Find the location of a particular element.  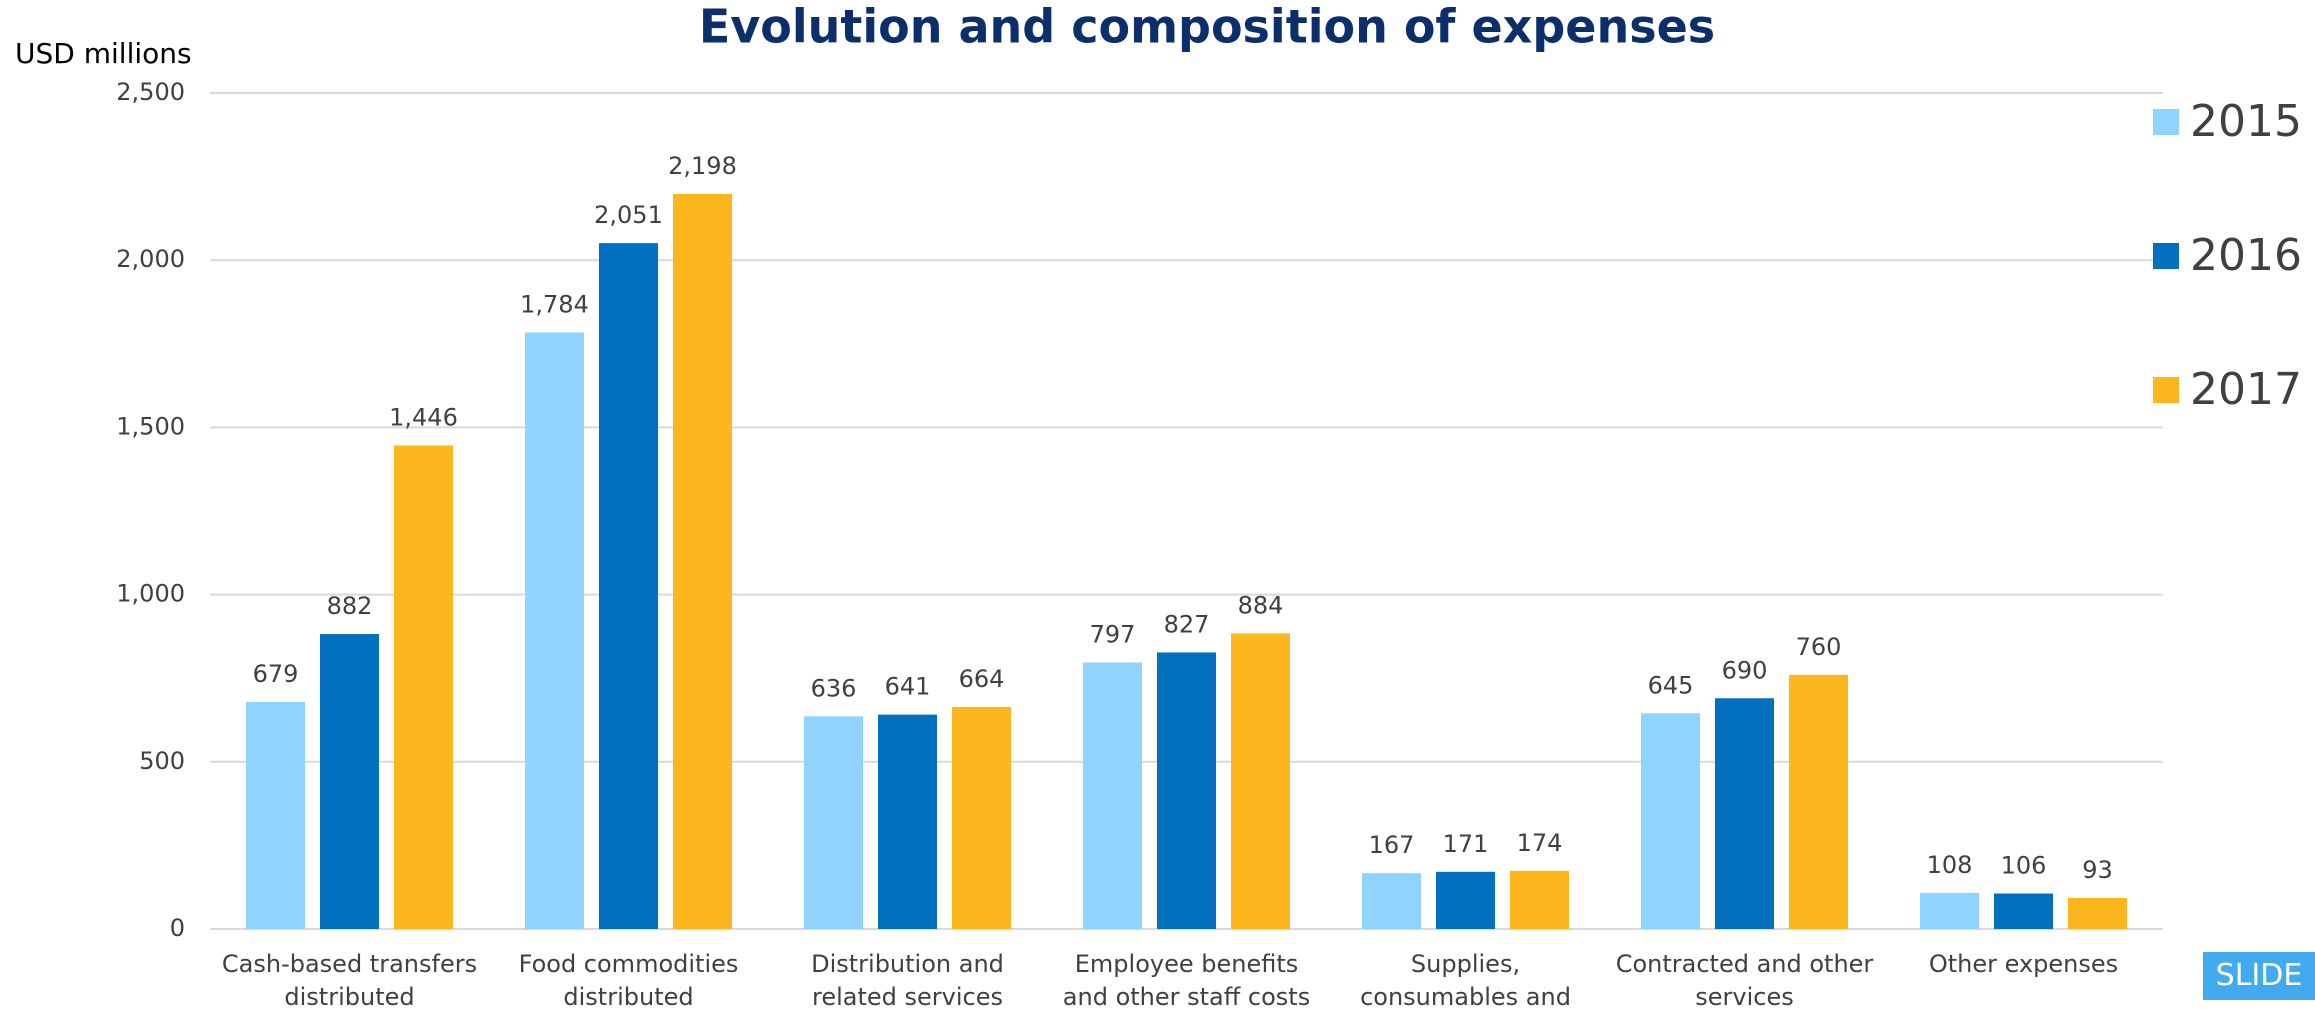

y-tick-label: 0 is located at coordinates (177, 928).